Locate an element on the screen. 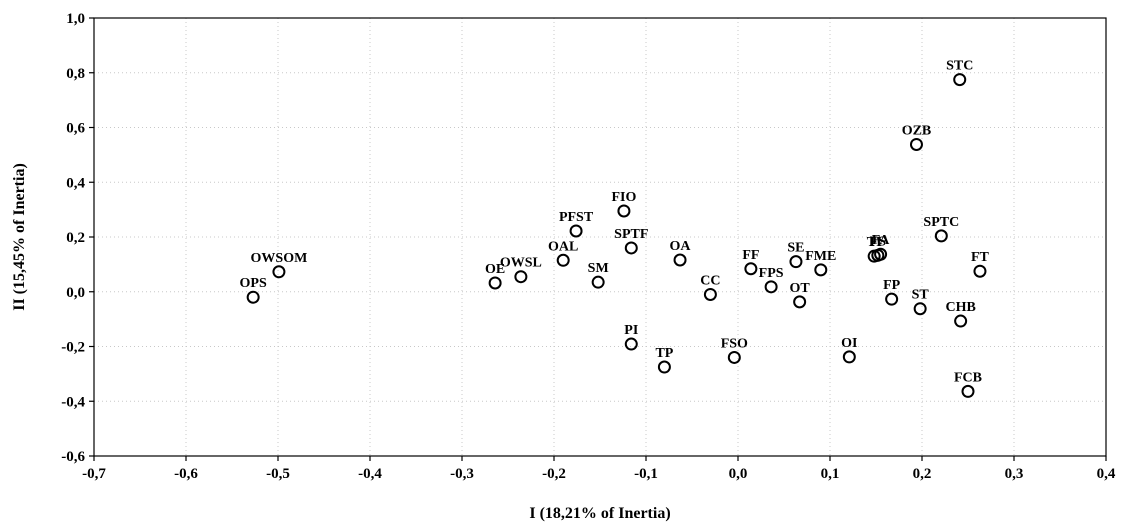  point-label: FT is located at coordinates (980, 257).